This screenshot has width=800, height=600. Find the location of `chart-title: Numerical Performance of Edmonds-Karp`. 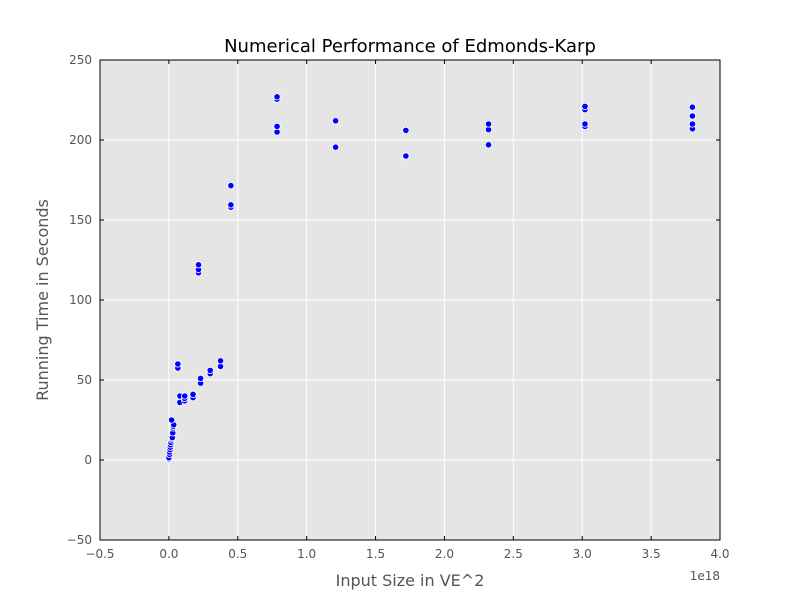

chart-title: Numerical Performance of Edmonds-Karp is located at coordinates (410, 46).